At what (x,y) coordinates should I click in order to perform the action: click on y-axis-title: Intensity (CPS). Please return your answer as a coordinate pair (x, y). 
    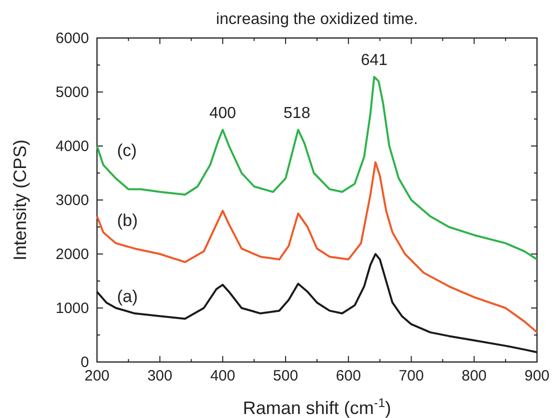
    Looking at the image, I should click on (20, 200).